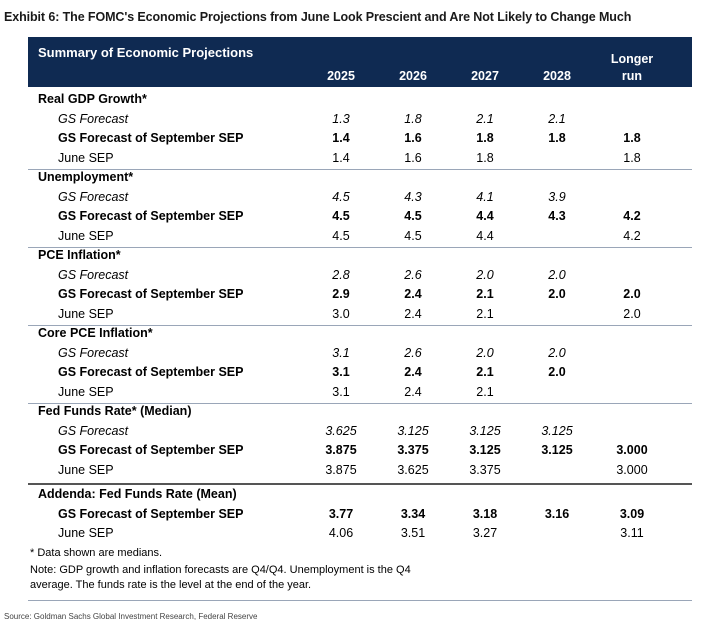 This screenshot has width=722, height=630. I want to click on cell-value: 3.875, so click(341, 469).